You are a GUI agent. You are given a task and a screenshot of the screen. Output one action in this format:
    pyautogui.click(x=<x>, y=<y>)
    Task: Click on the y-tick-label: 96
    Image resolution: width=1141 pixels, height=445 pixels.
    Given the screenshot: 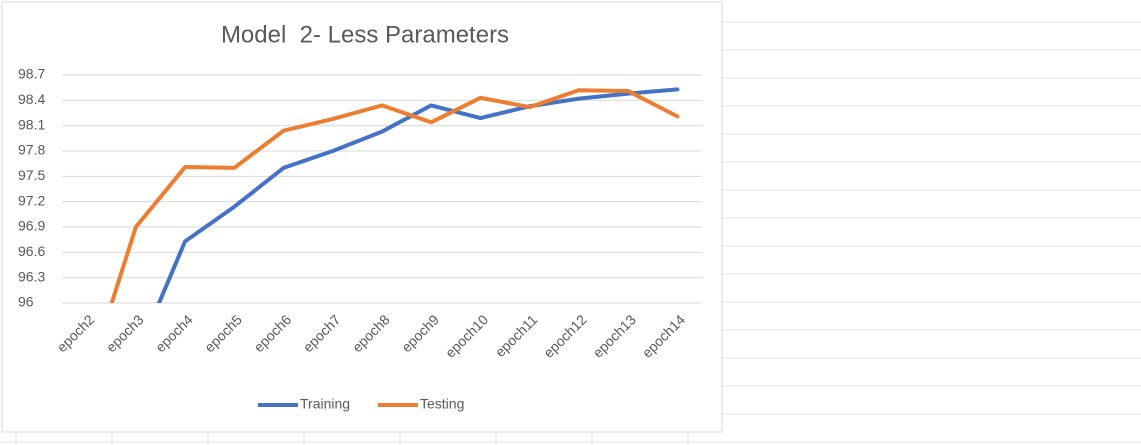 What is the action you would take?
    pyautogui.click(x=26, y=302)
    